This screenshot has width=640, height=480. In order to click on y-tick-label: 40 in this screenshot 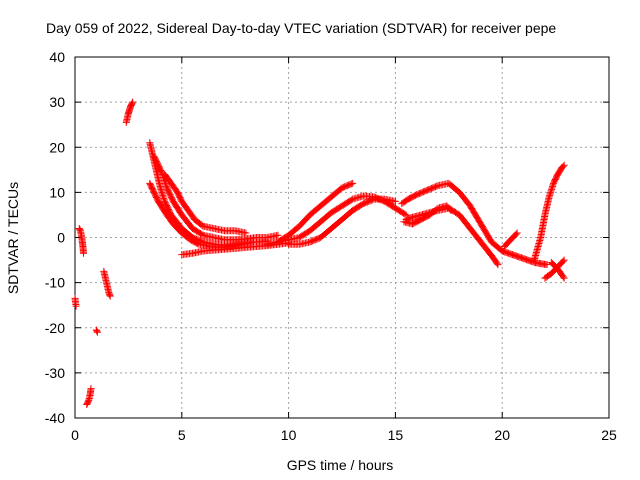, I will do `click(57, 57)`.